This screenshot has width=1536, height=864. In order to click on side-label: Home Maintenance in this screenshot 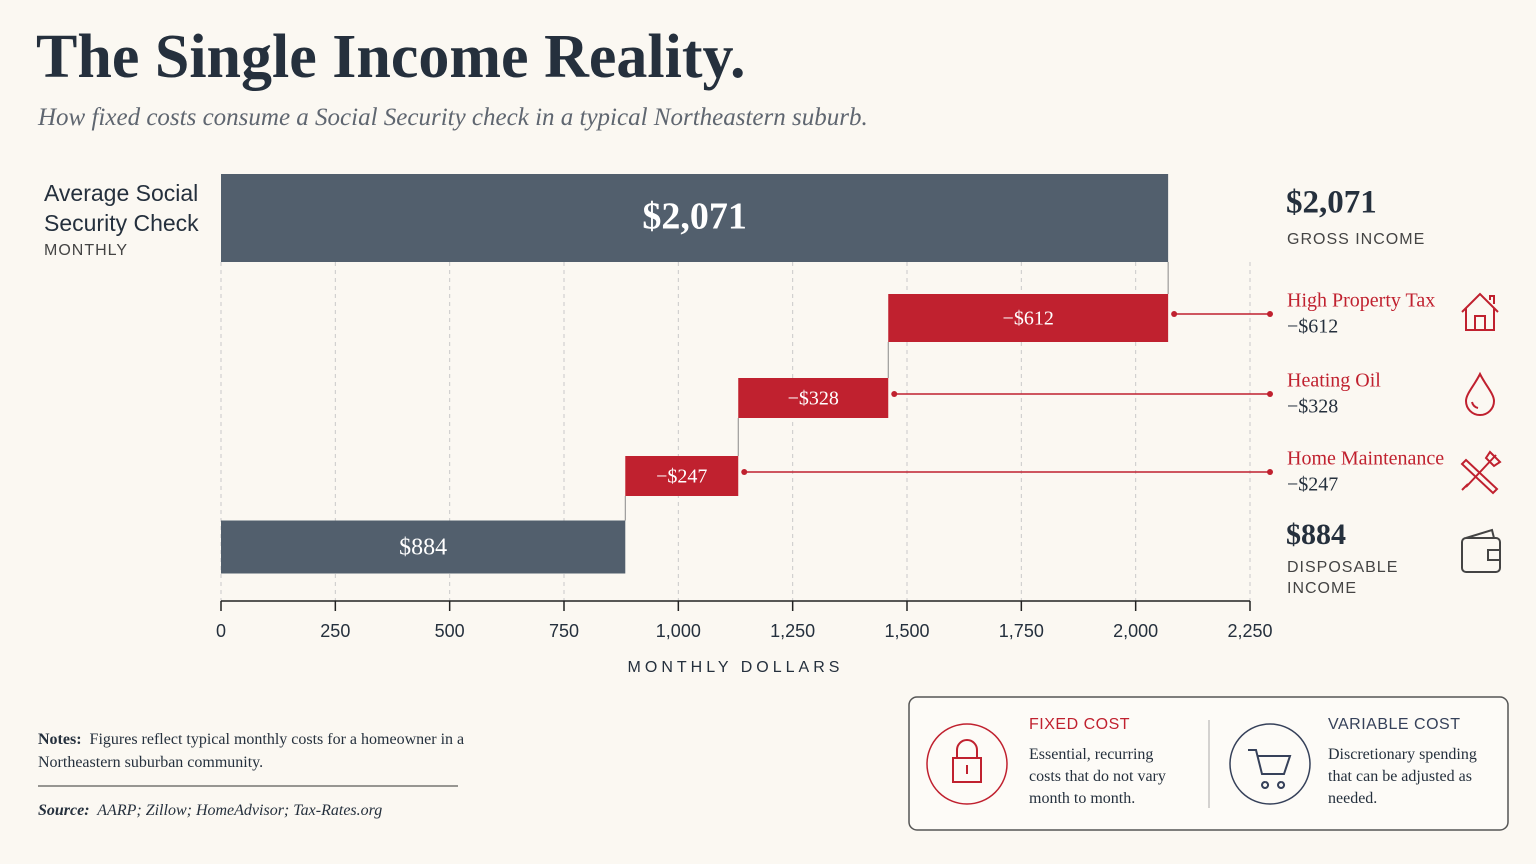, I will do `click(1365, 459)`.